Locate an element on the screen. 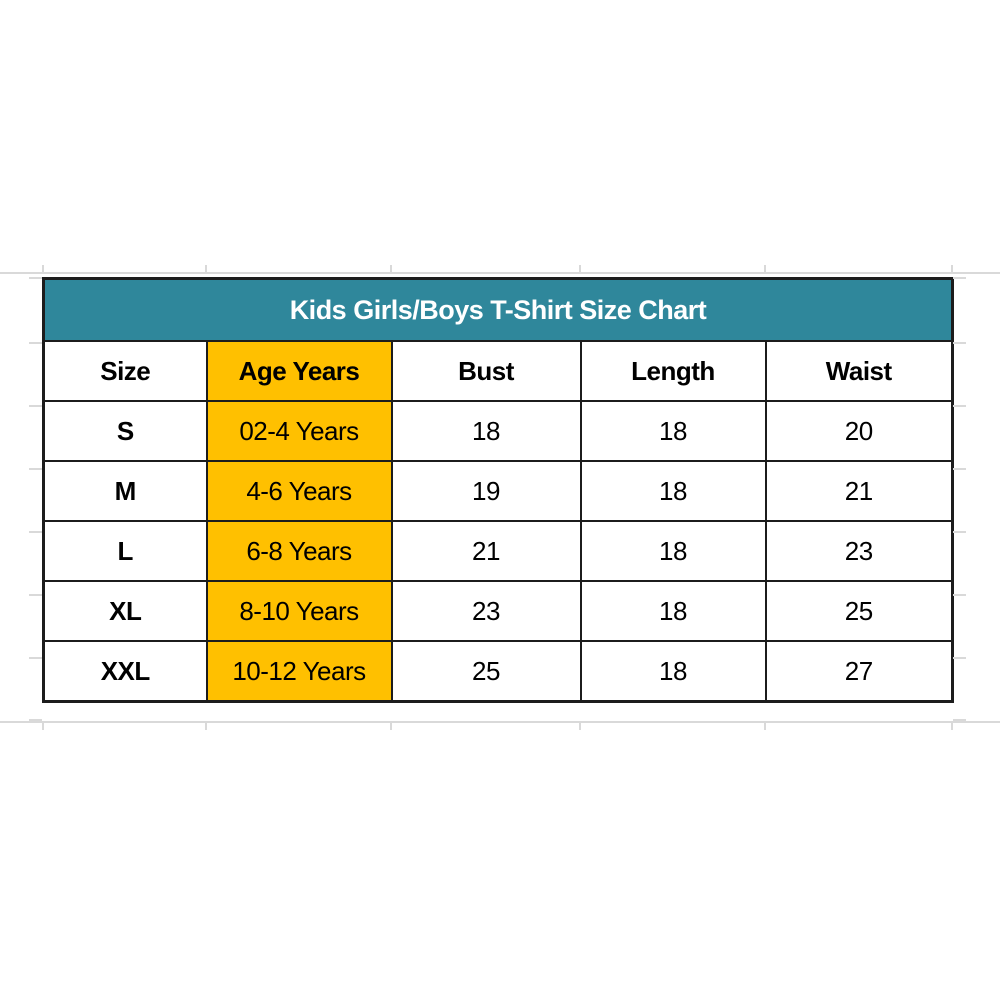 The image size is (1000, 1000). cell-size-xxl: XXL is located at coordinates (125, 671).